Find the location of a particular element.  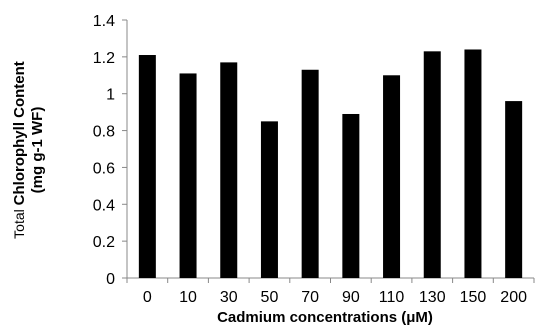

x-tick-label: 0 is located at coordinates (147, 297).